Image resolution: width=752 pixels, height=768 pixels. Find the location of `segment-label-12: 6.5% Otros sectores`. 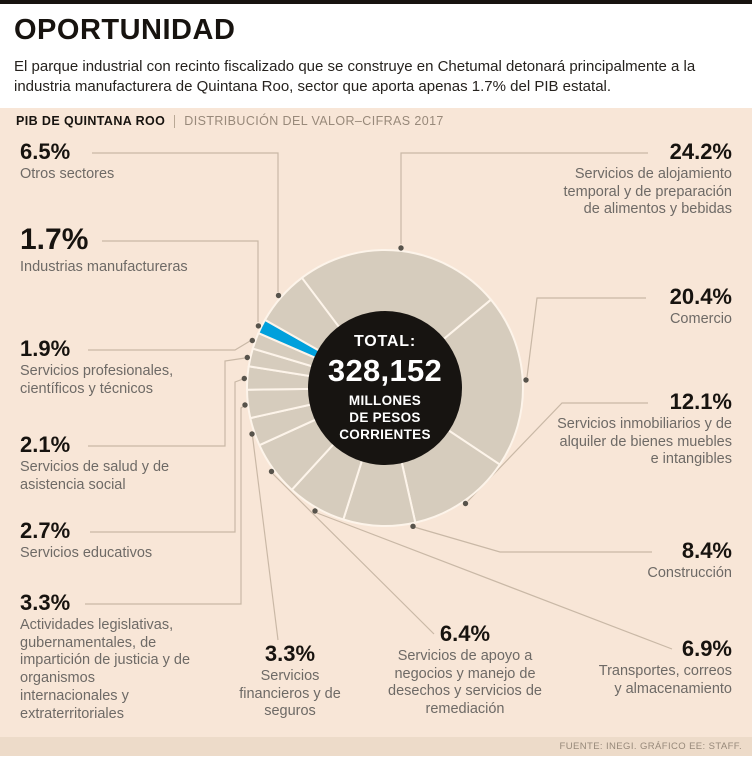

segment-label-12: 6.5% Otros sectores is located at coordinates (106, 162).